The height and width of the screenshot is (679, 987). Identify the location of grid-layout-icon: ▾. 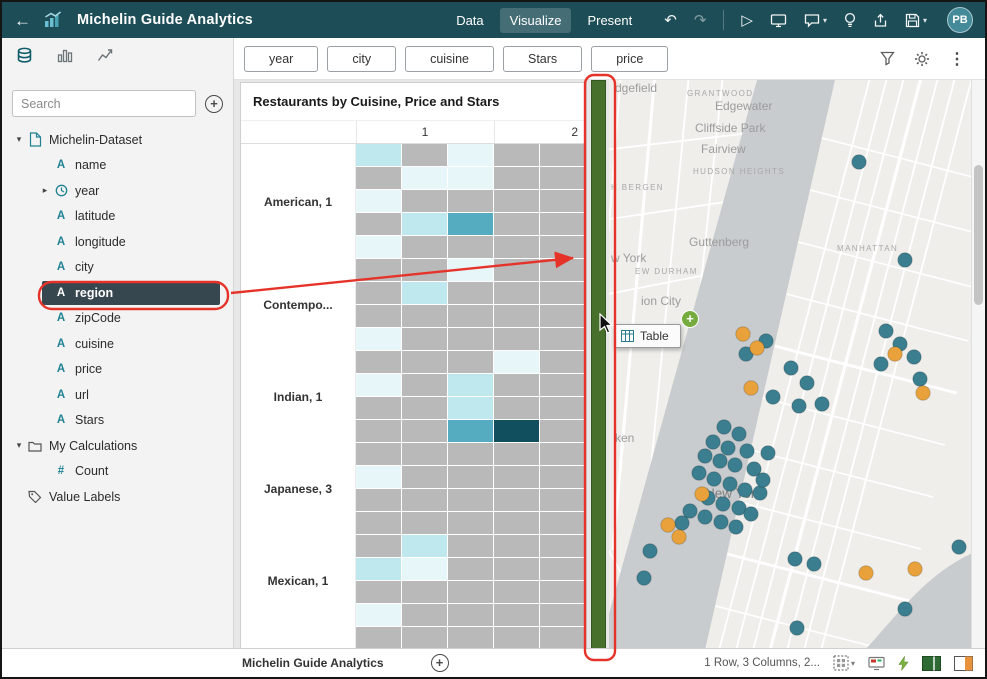
(844, 663).